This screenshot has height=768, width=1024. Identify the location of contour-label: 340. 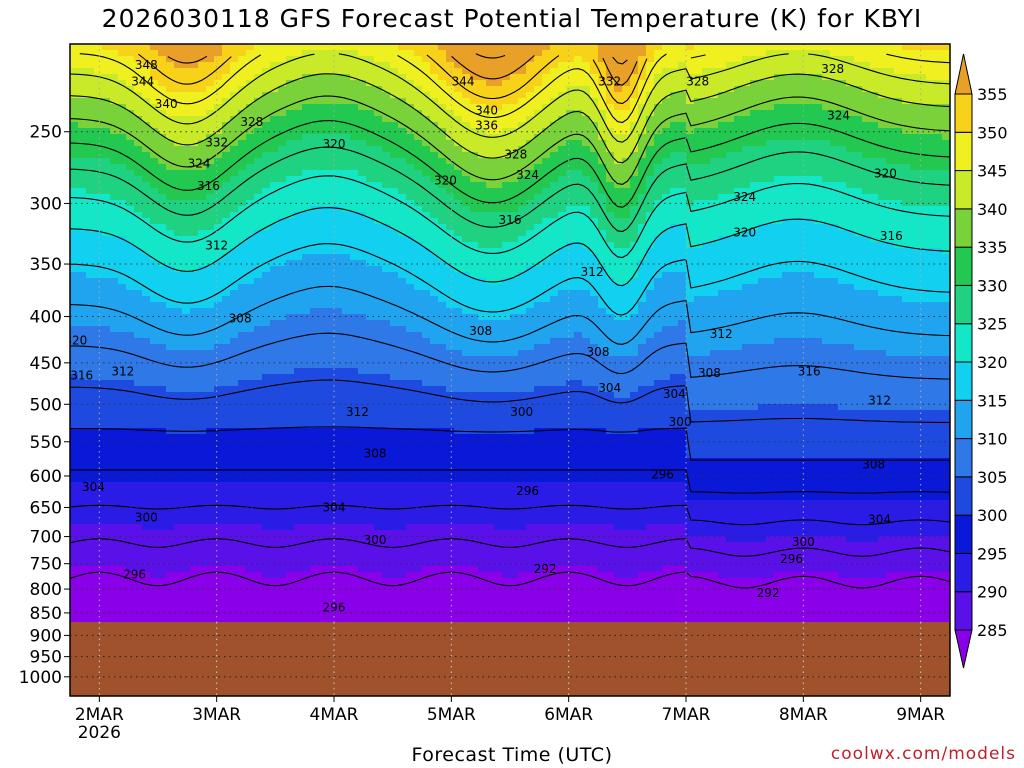
(486, 111).